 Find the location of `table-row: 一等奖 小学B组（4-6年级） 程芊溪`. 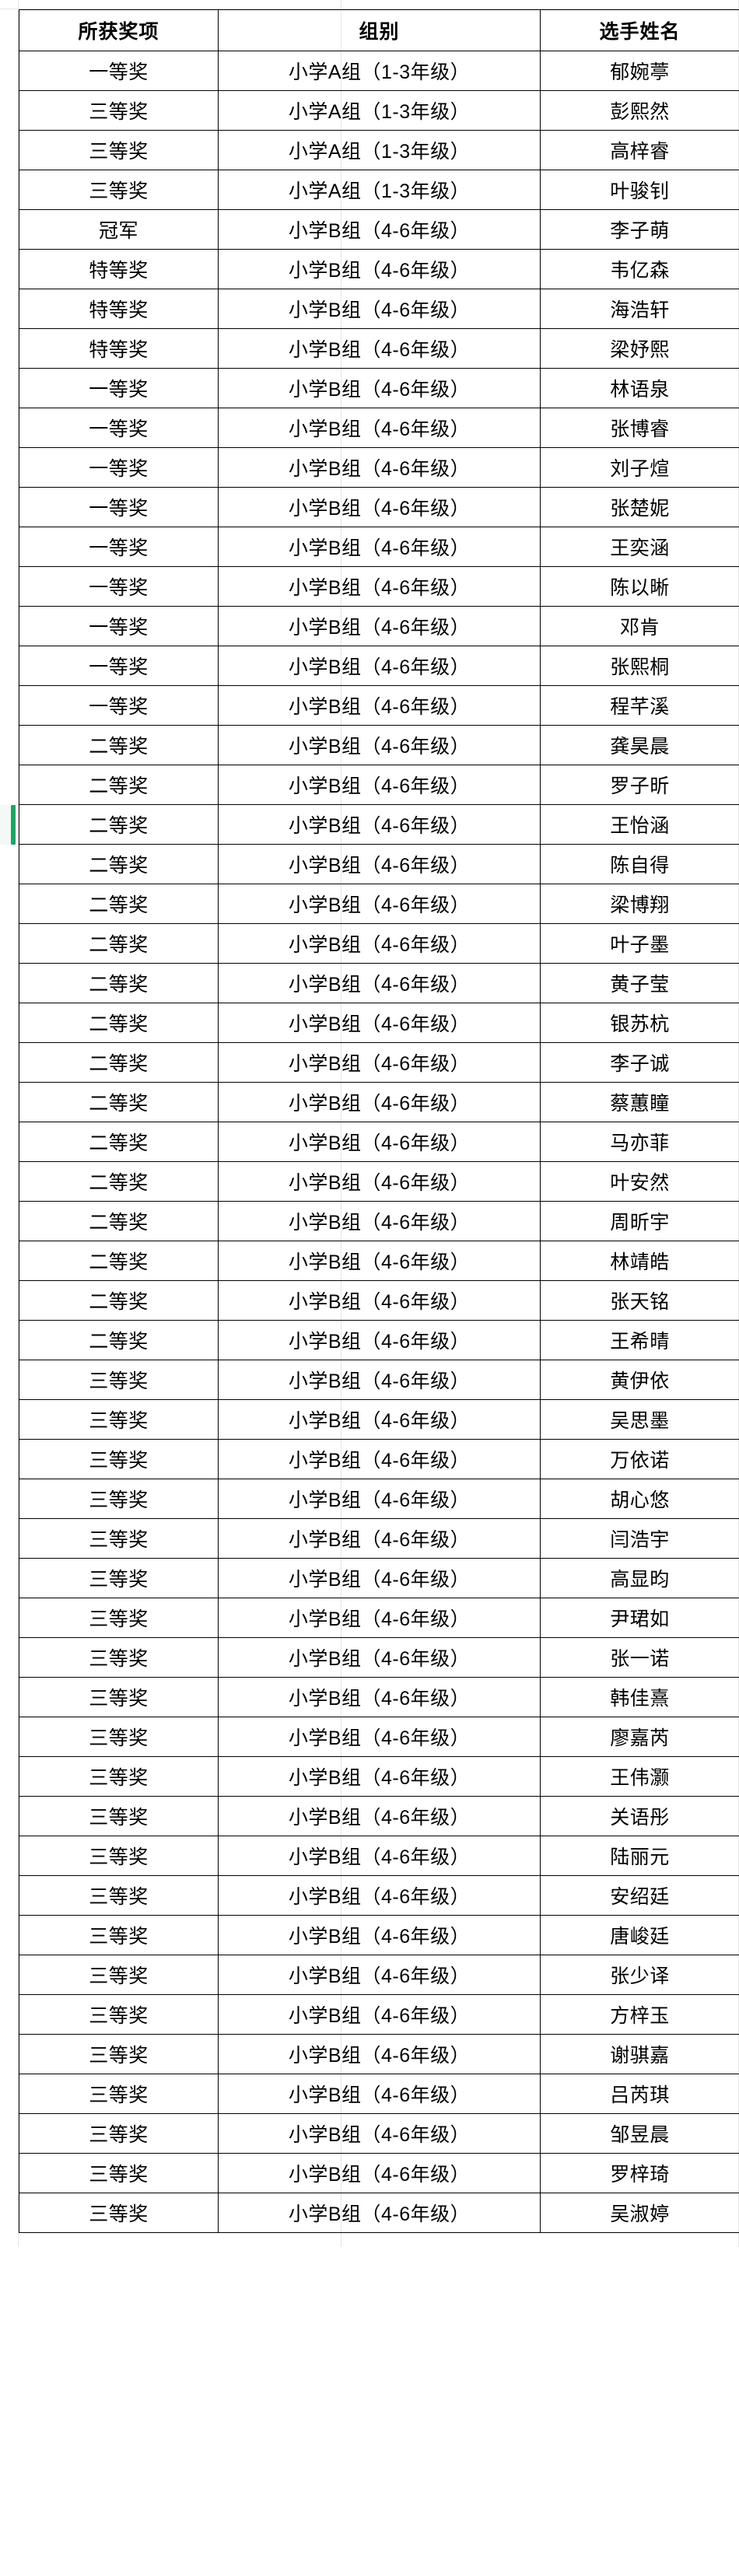

table-row: 一等奖 小学B组（4-6年级） 程芊溪 is located at coordinates (379, 706).